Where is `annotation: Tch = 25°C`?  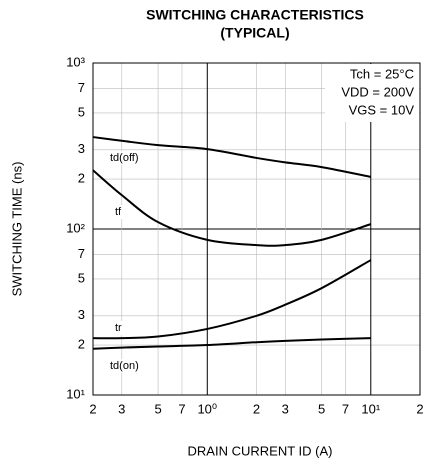
annotation: Tch = 25°C is located at coordinates (382, 73).